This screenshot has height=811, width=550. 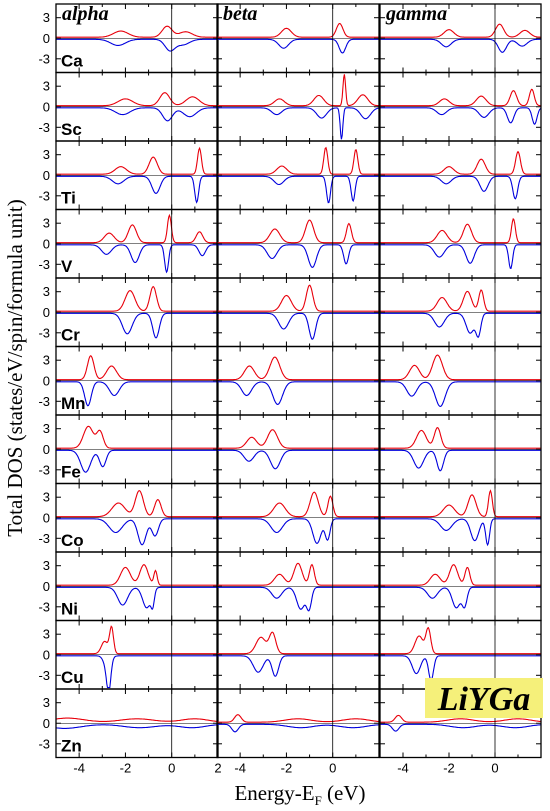 What do you see at coordinates (416, 14) in the screenshot?
I see `phase-label: gamma` at bounding box center [416, 14].